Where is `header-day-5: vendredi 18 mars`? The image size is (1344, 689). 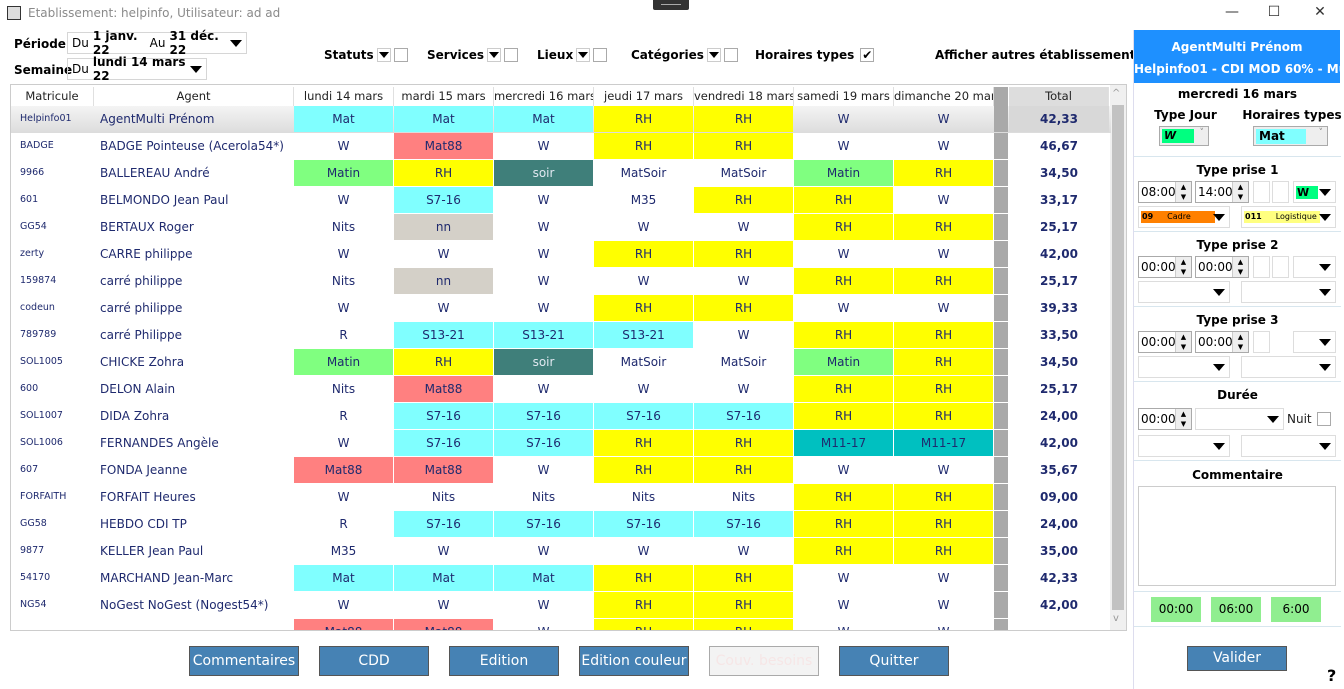 header-day-5: vendredi 18 mars is located at coordinates (744, 96).